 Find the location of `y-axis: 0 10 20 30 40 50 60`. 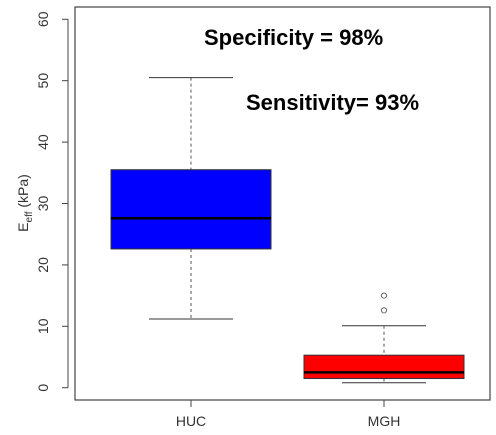

y-axis: 0 10 20 30 40 50 60 is located at coordinates (52, 201).